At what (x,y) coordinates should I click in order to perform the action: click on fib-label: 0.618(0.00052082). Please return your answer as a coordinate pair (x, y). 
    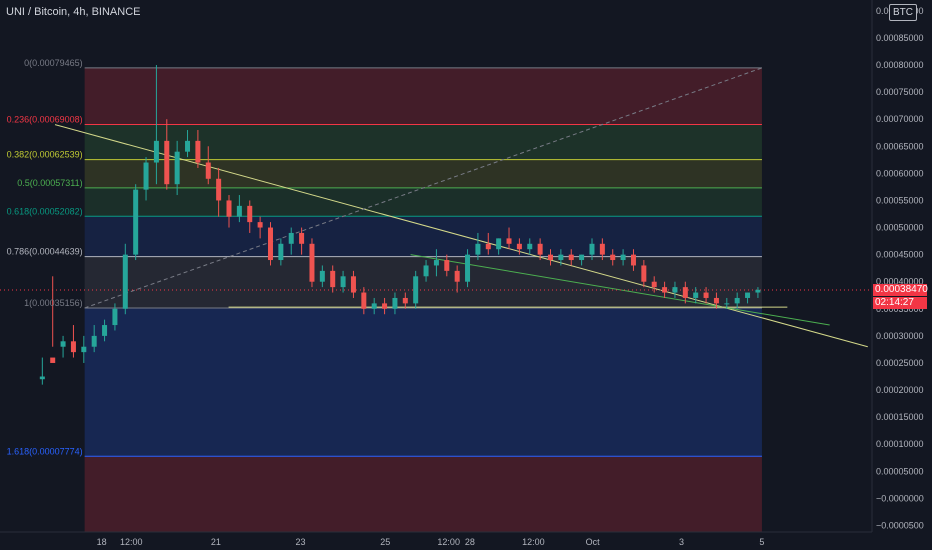
    Looking at the image, I should click on (45, 211).